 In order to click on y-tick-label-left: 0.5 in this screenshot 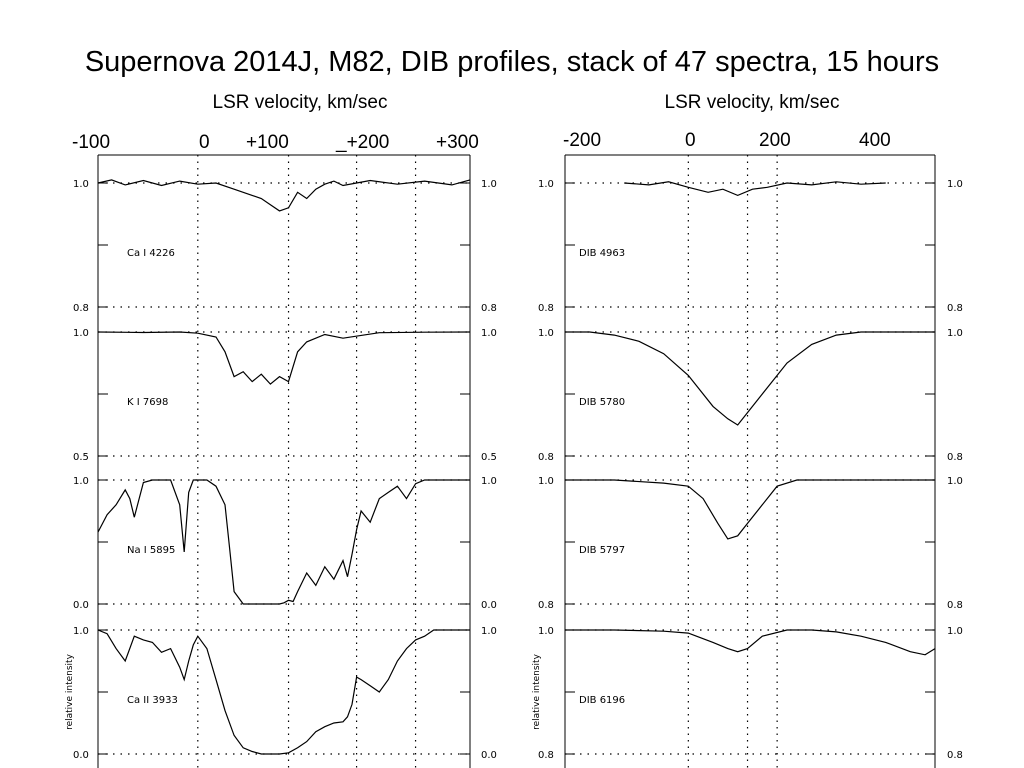, I will do `click(81, 457)`.